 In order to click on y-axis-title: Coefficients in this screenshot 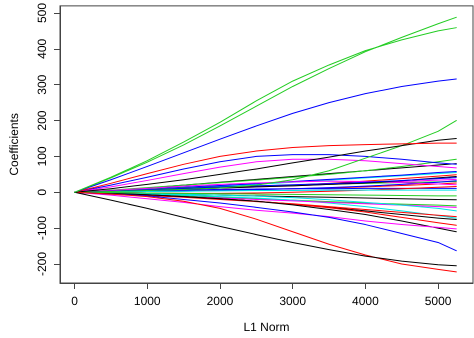, I will do `click(14, 144)`.